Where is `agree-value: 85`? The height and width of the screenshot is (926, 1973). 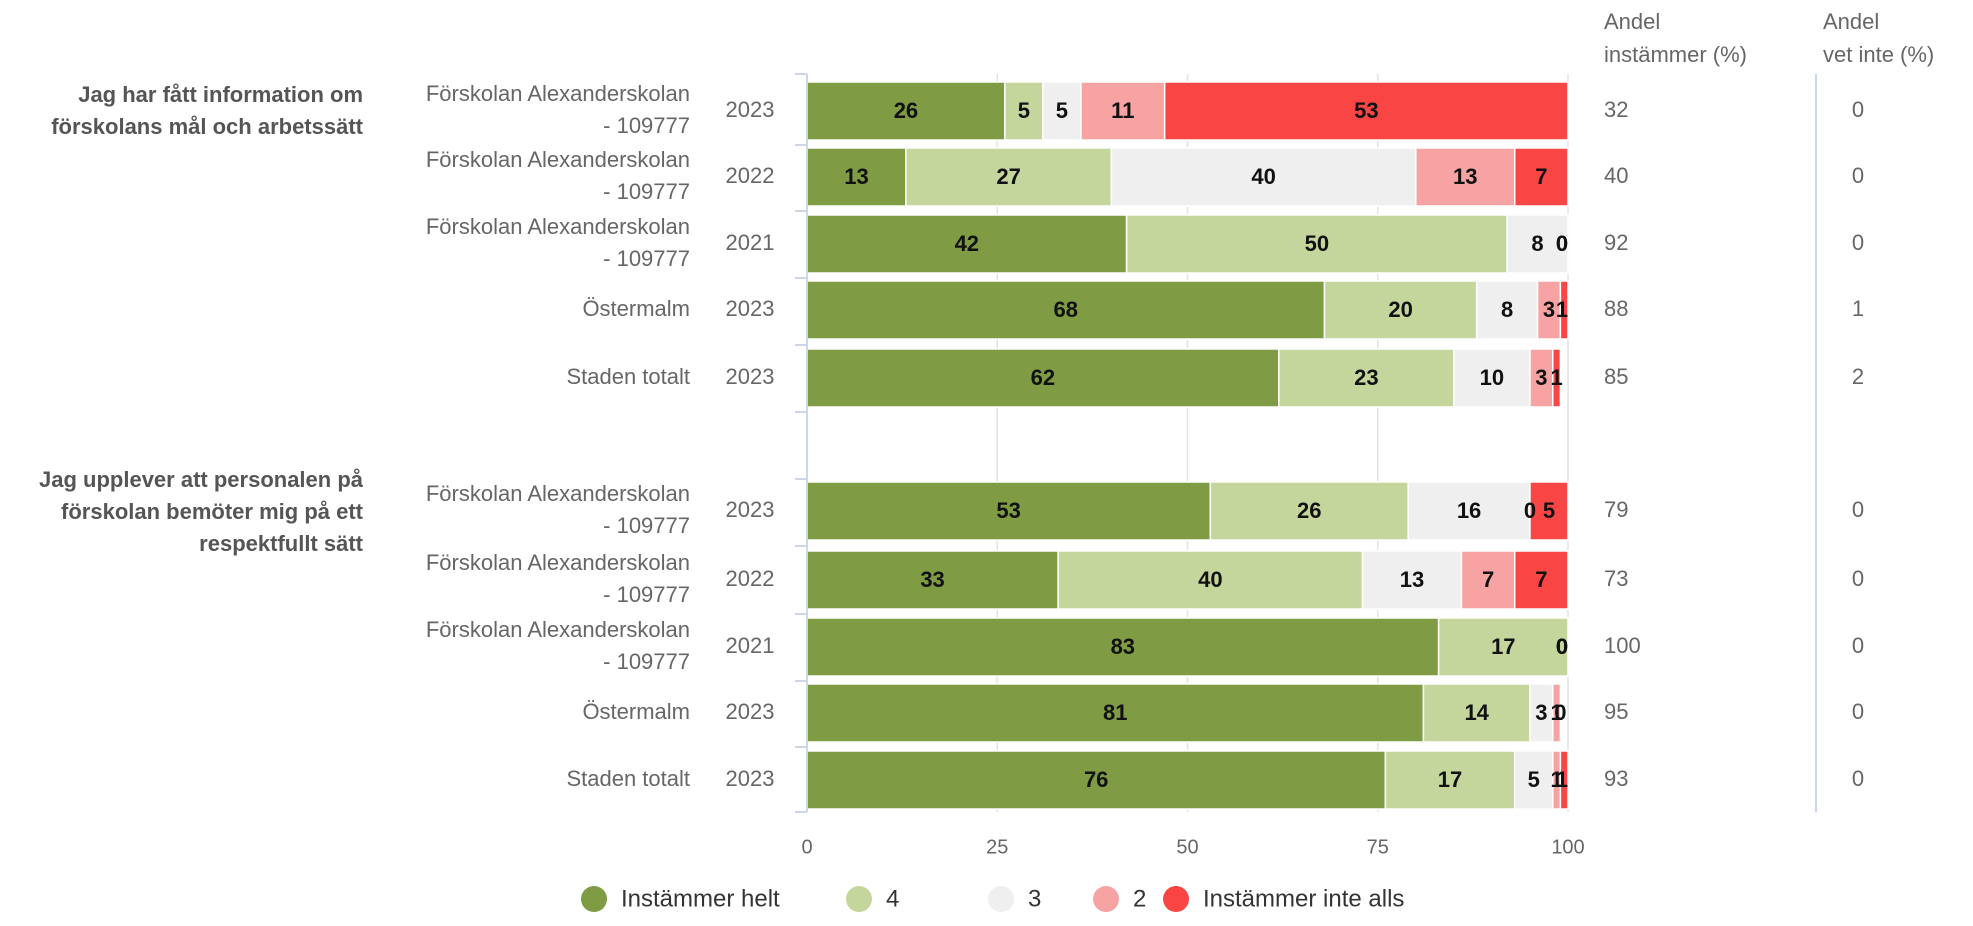 agree-value: 85 is located at coordinates (1616, 376).